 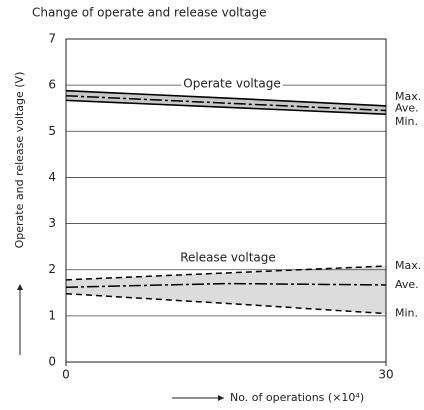 What do you see at coordinates (52, 269) in the screenshot?
I see `y-tick-label: 2` at bounding box center [52, 269].